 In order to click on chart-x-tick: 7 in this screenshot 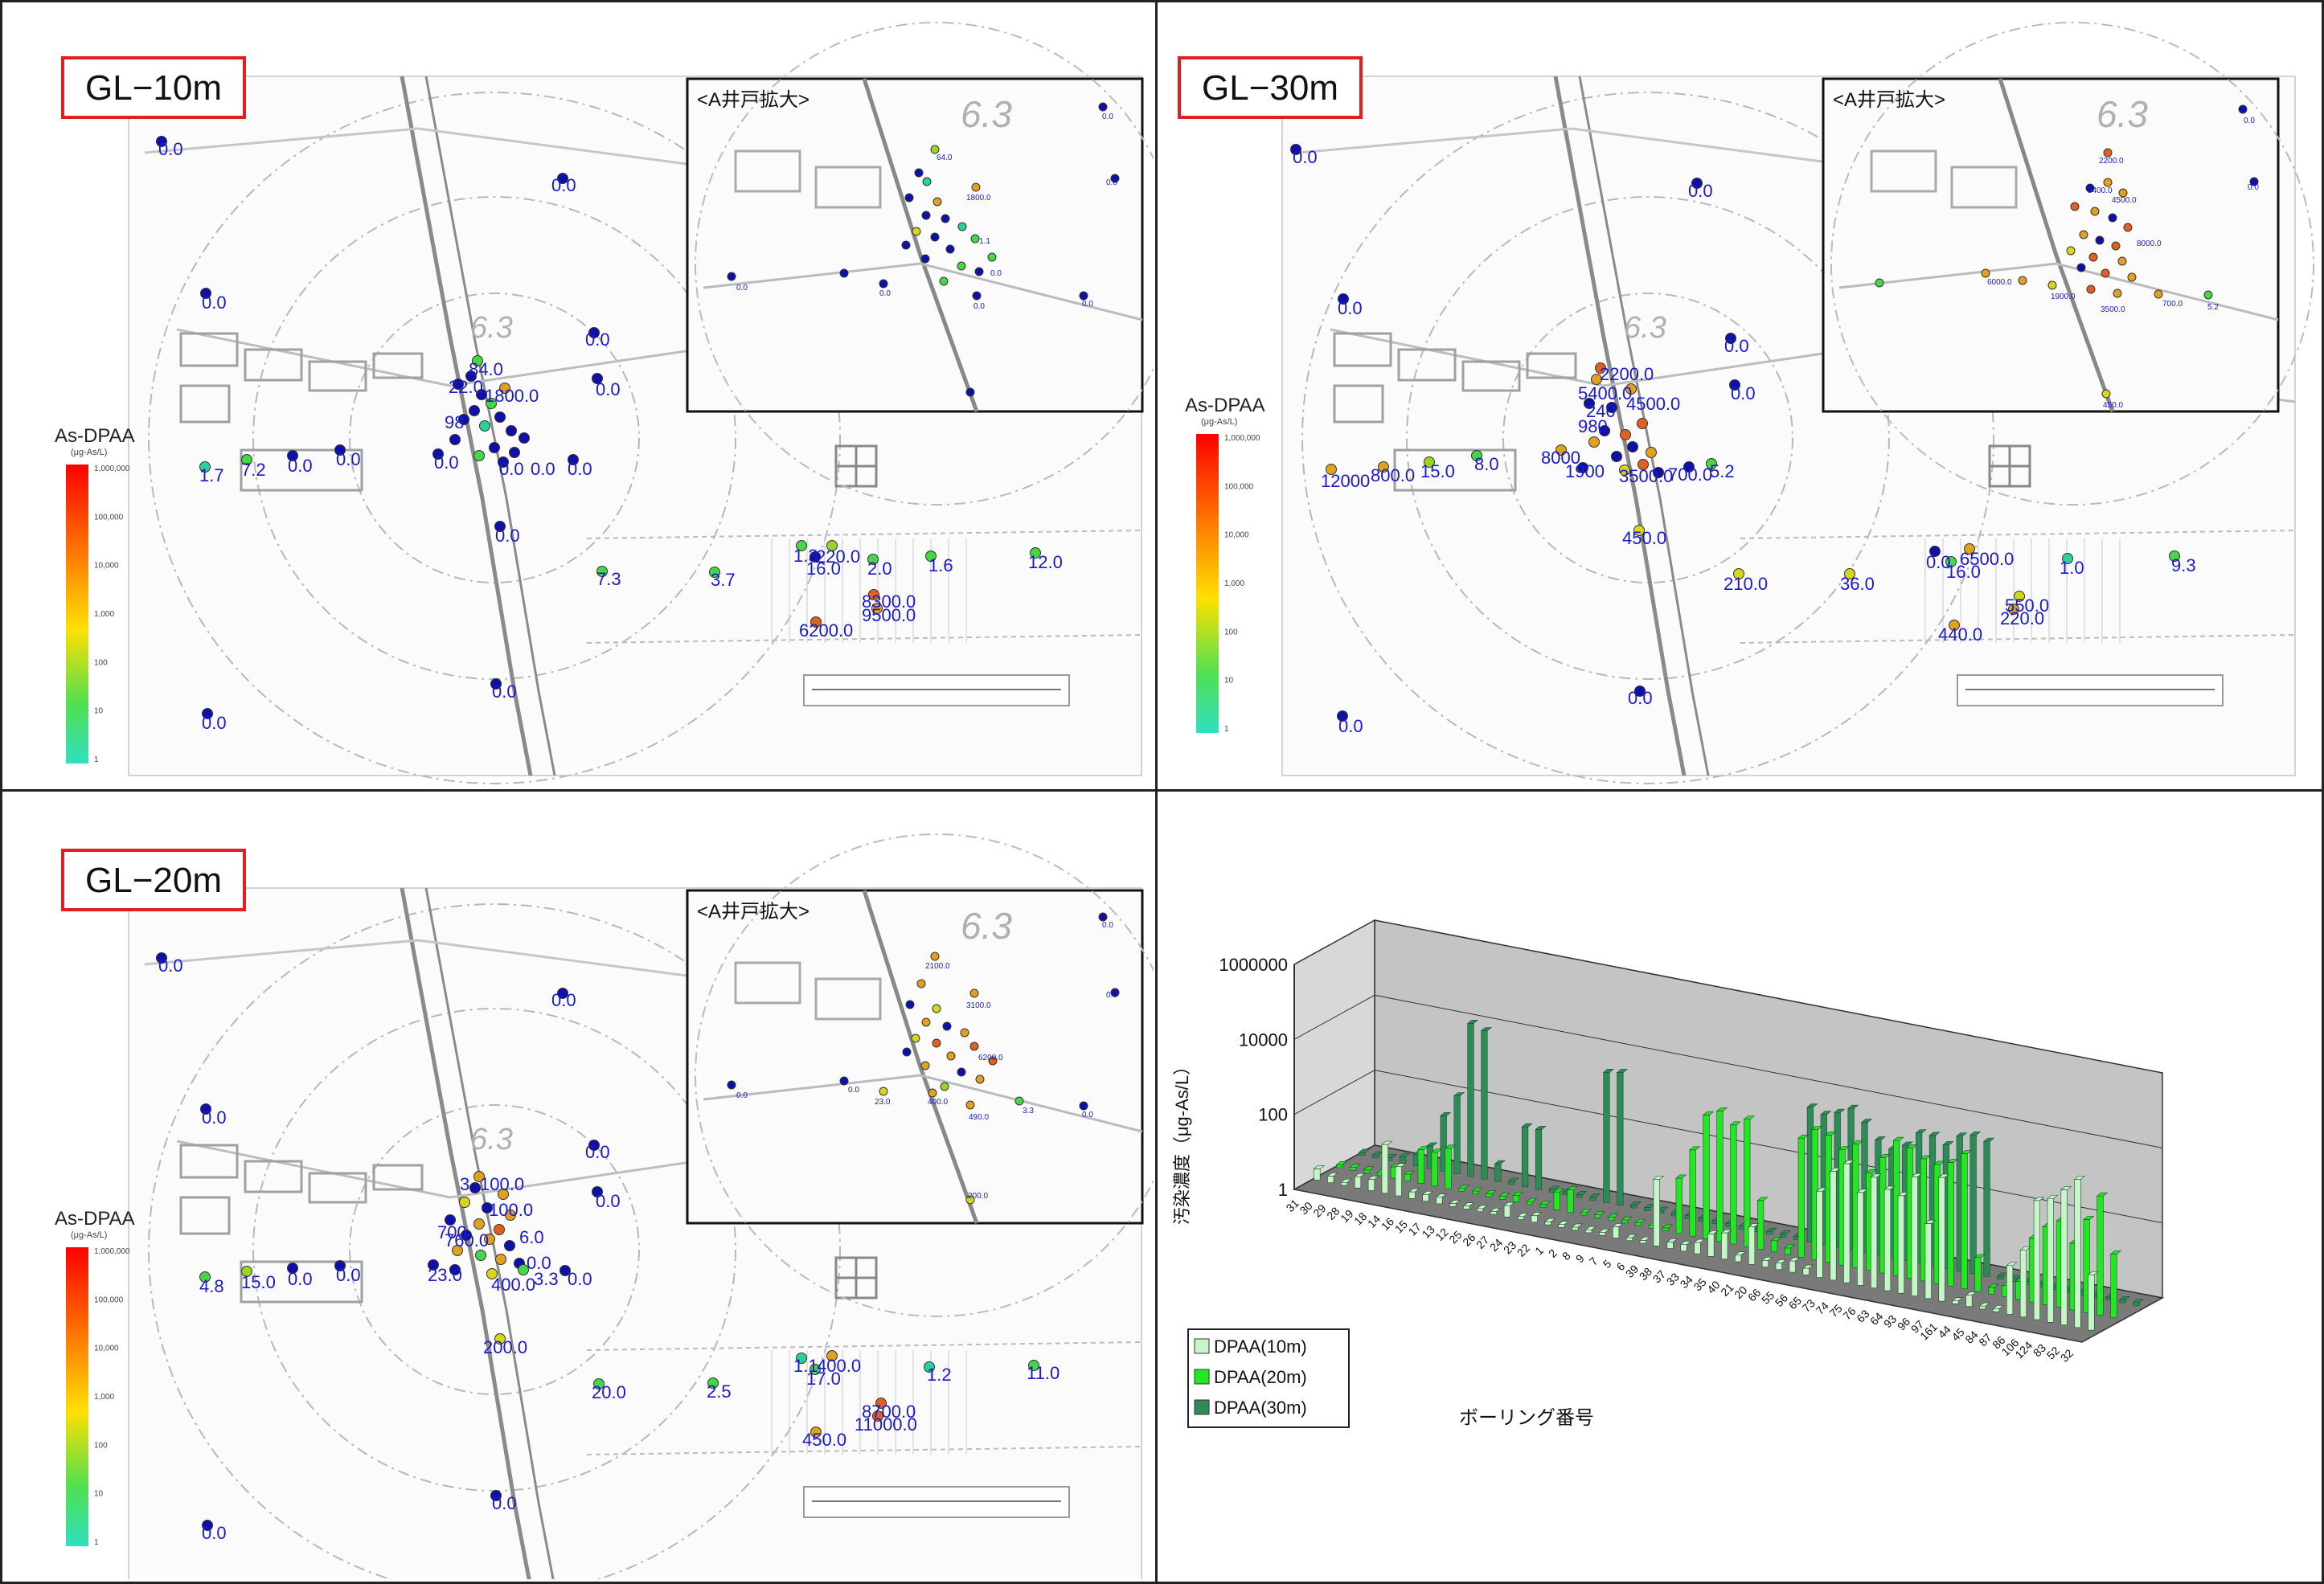, I will do `click(1594, 1261)`.